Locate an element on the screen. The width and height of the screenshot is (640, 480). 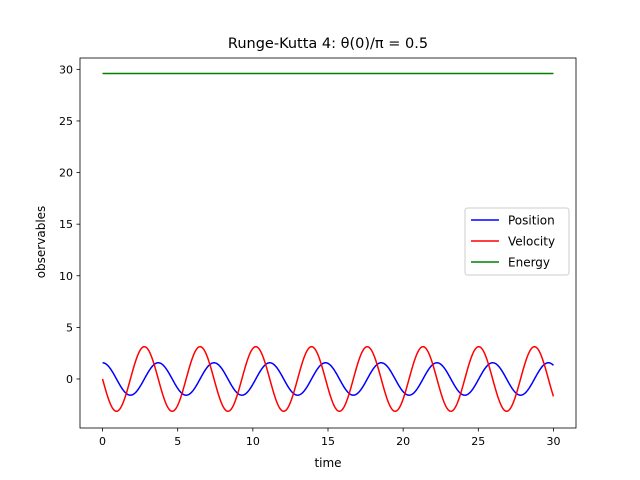
legend: Position Velocity Energy is located at coordinates (517, 241).